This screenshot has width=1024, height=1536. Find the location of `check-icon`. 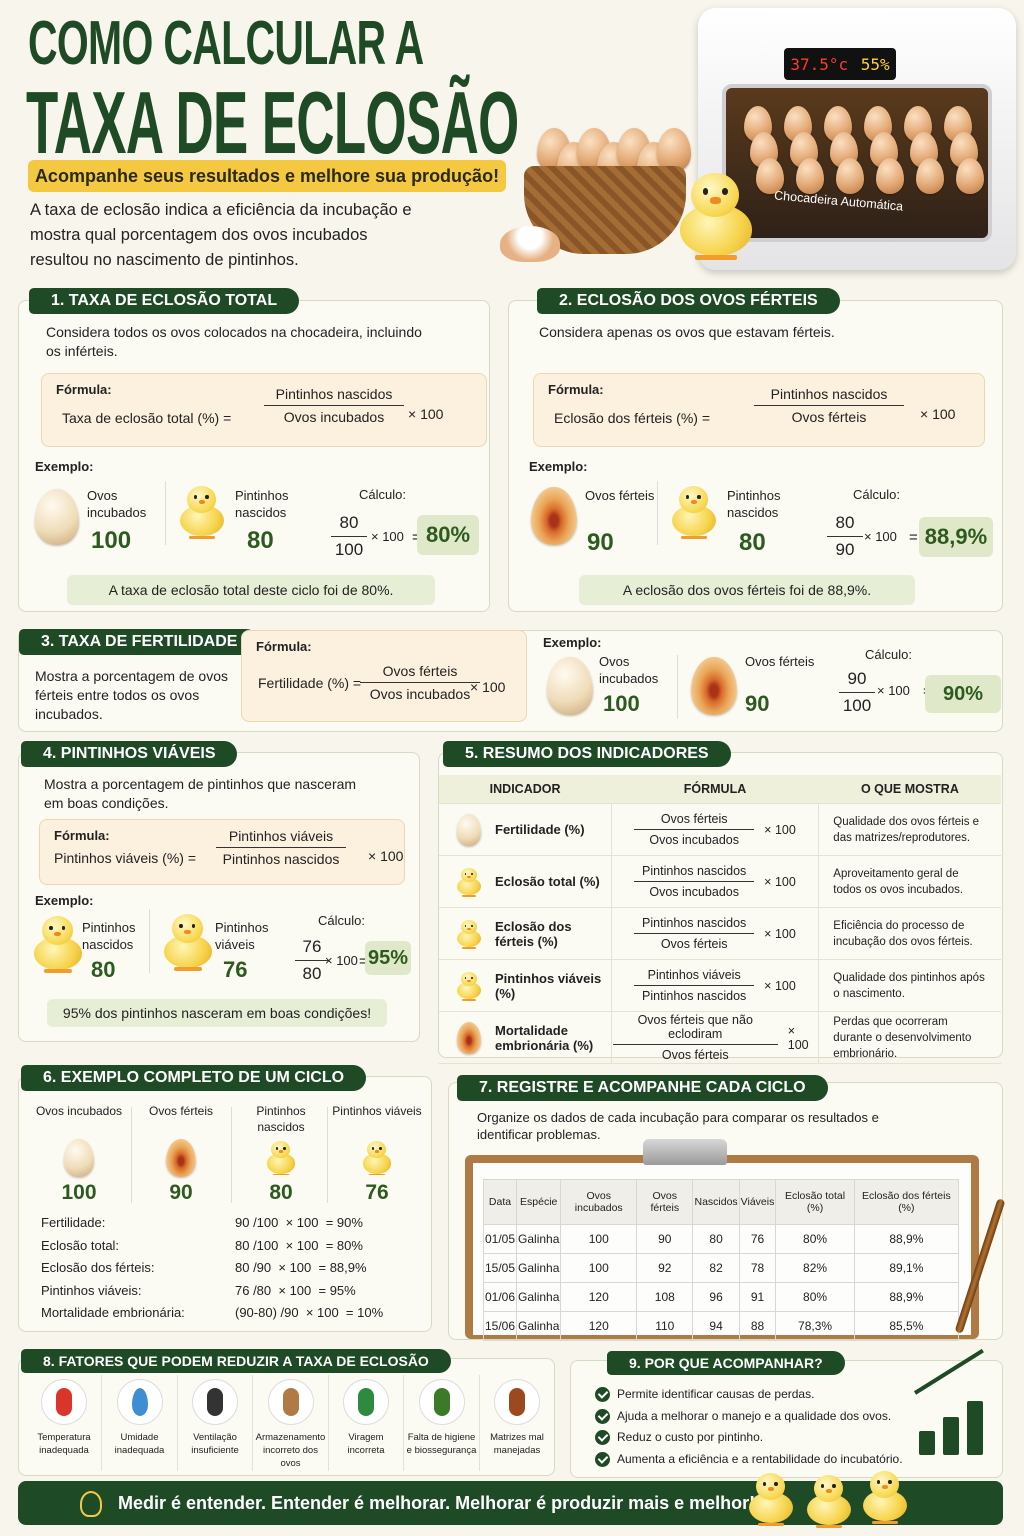

check-icon is located at coordinates (602, 1459).